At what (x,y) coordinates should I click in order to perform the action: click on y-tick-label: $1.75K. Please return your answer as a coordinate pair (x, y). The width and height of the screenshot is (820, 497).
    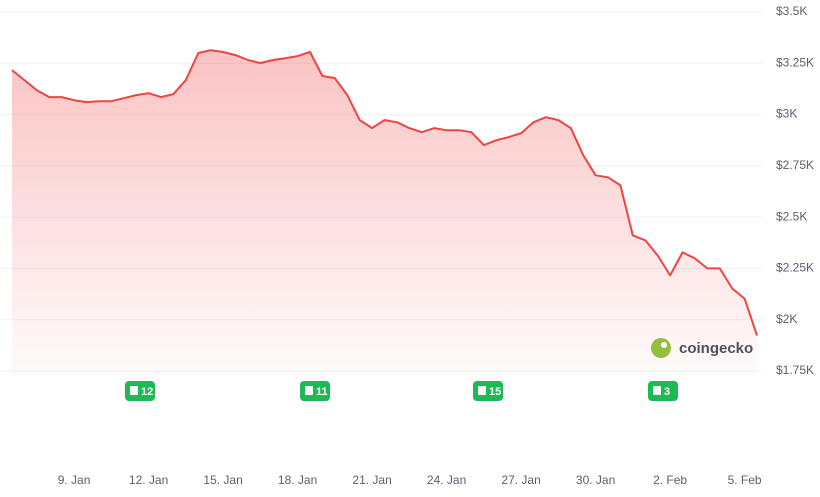
    Looking at the image, I should click on (795, 370).